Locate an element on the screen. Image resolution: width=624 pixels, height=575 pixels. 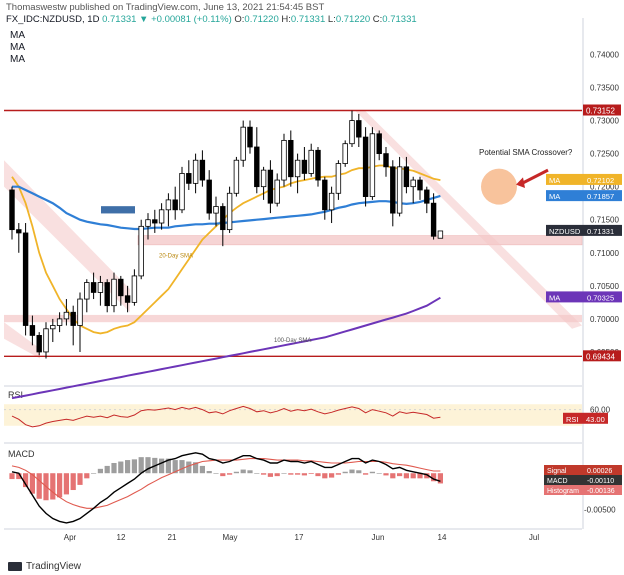
sma50-marker is located at coordinates (118, 210).